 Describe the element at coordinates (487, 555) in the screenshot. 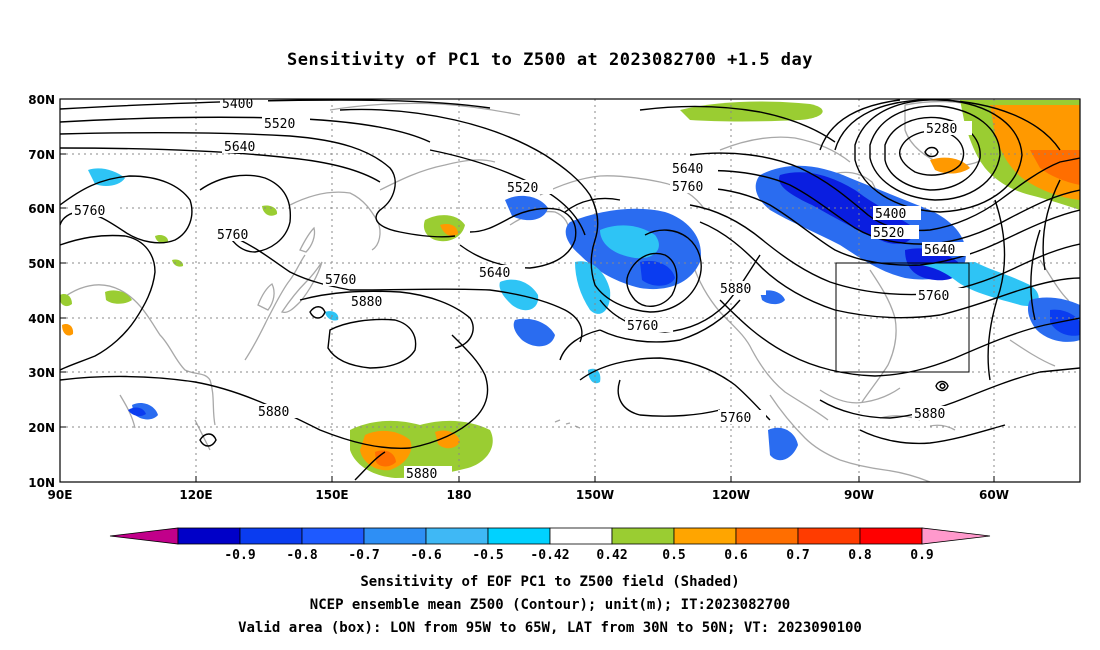

I see `colorbar-label: -0.5` at that location.